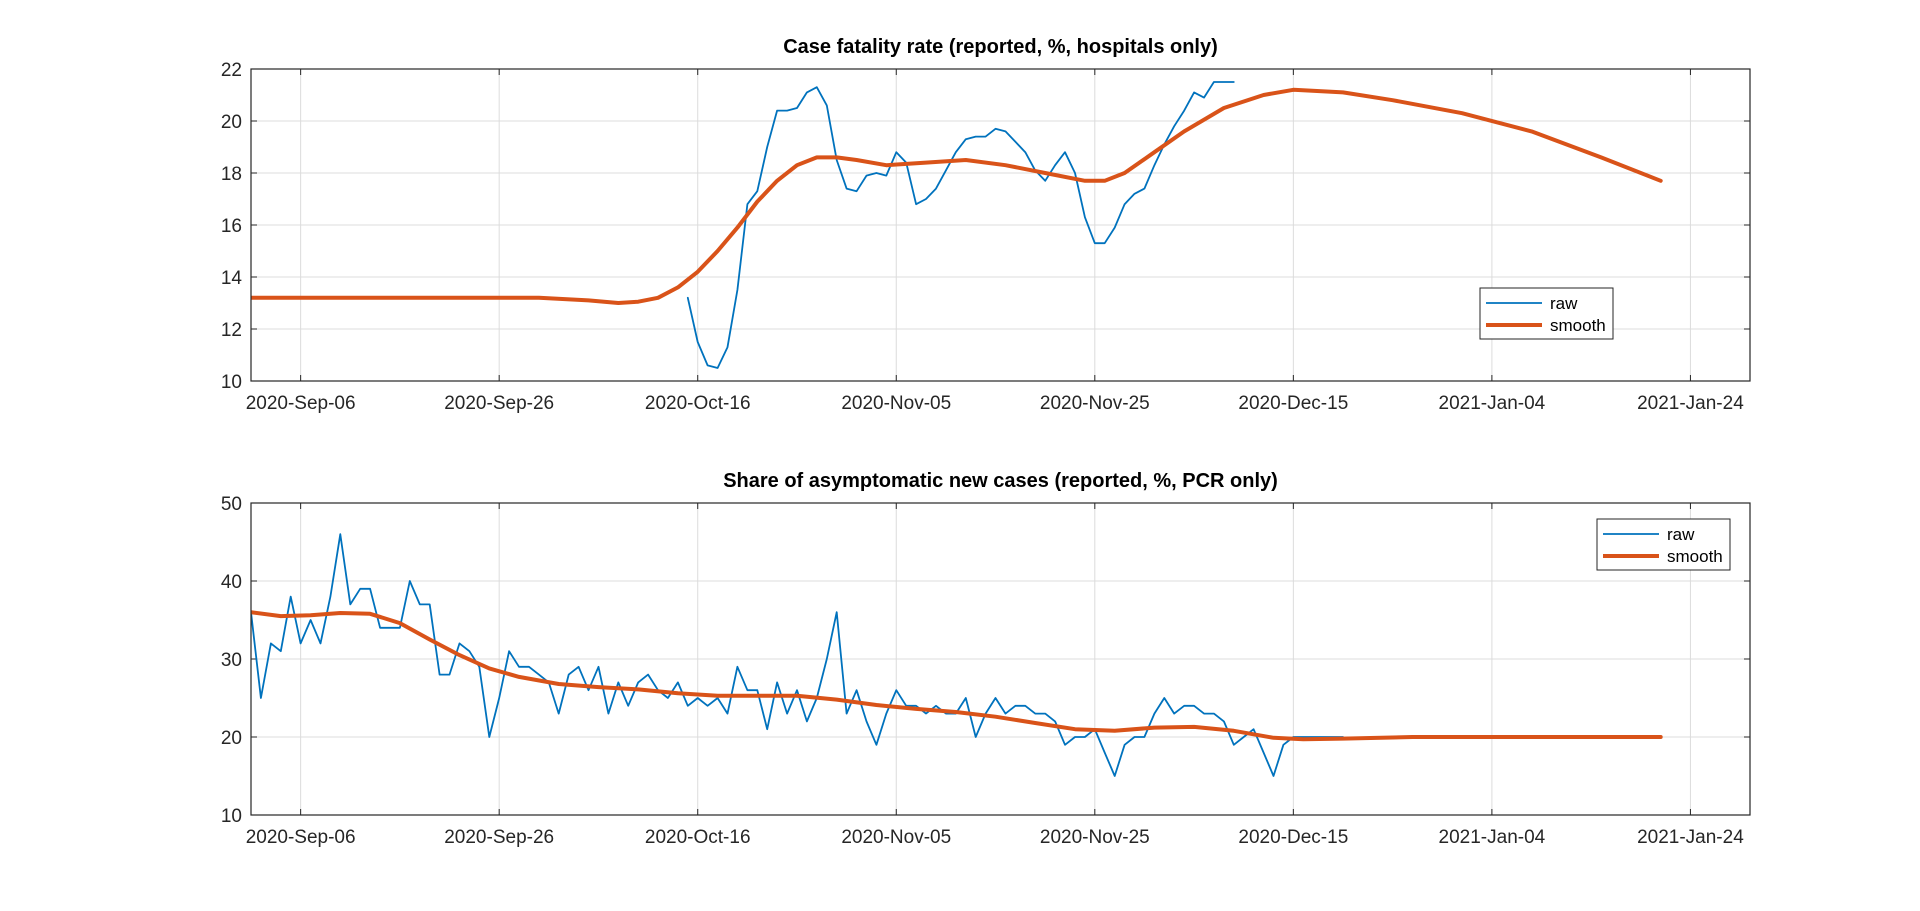 The image size is (1920, 911). What do you see at coordinates (231, 70) in the screenshot?
I see `y-tick-label: 22` at bounding box center [231, 70].